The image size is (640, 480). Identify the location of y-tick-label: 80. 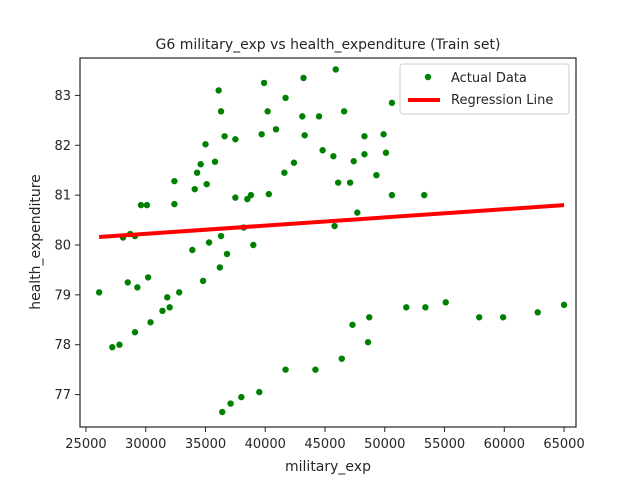
(62, 245).